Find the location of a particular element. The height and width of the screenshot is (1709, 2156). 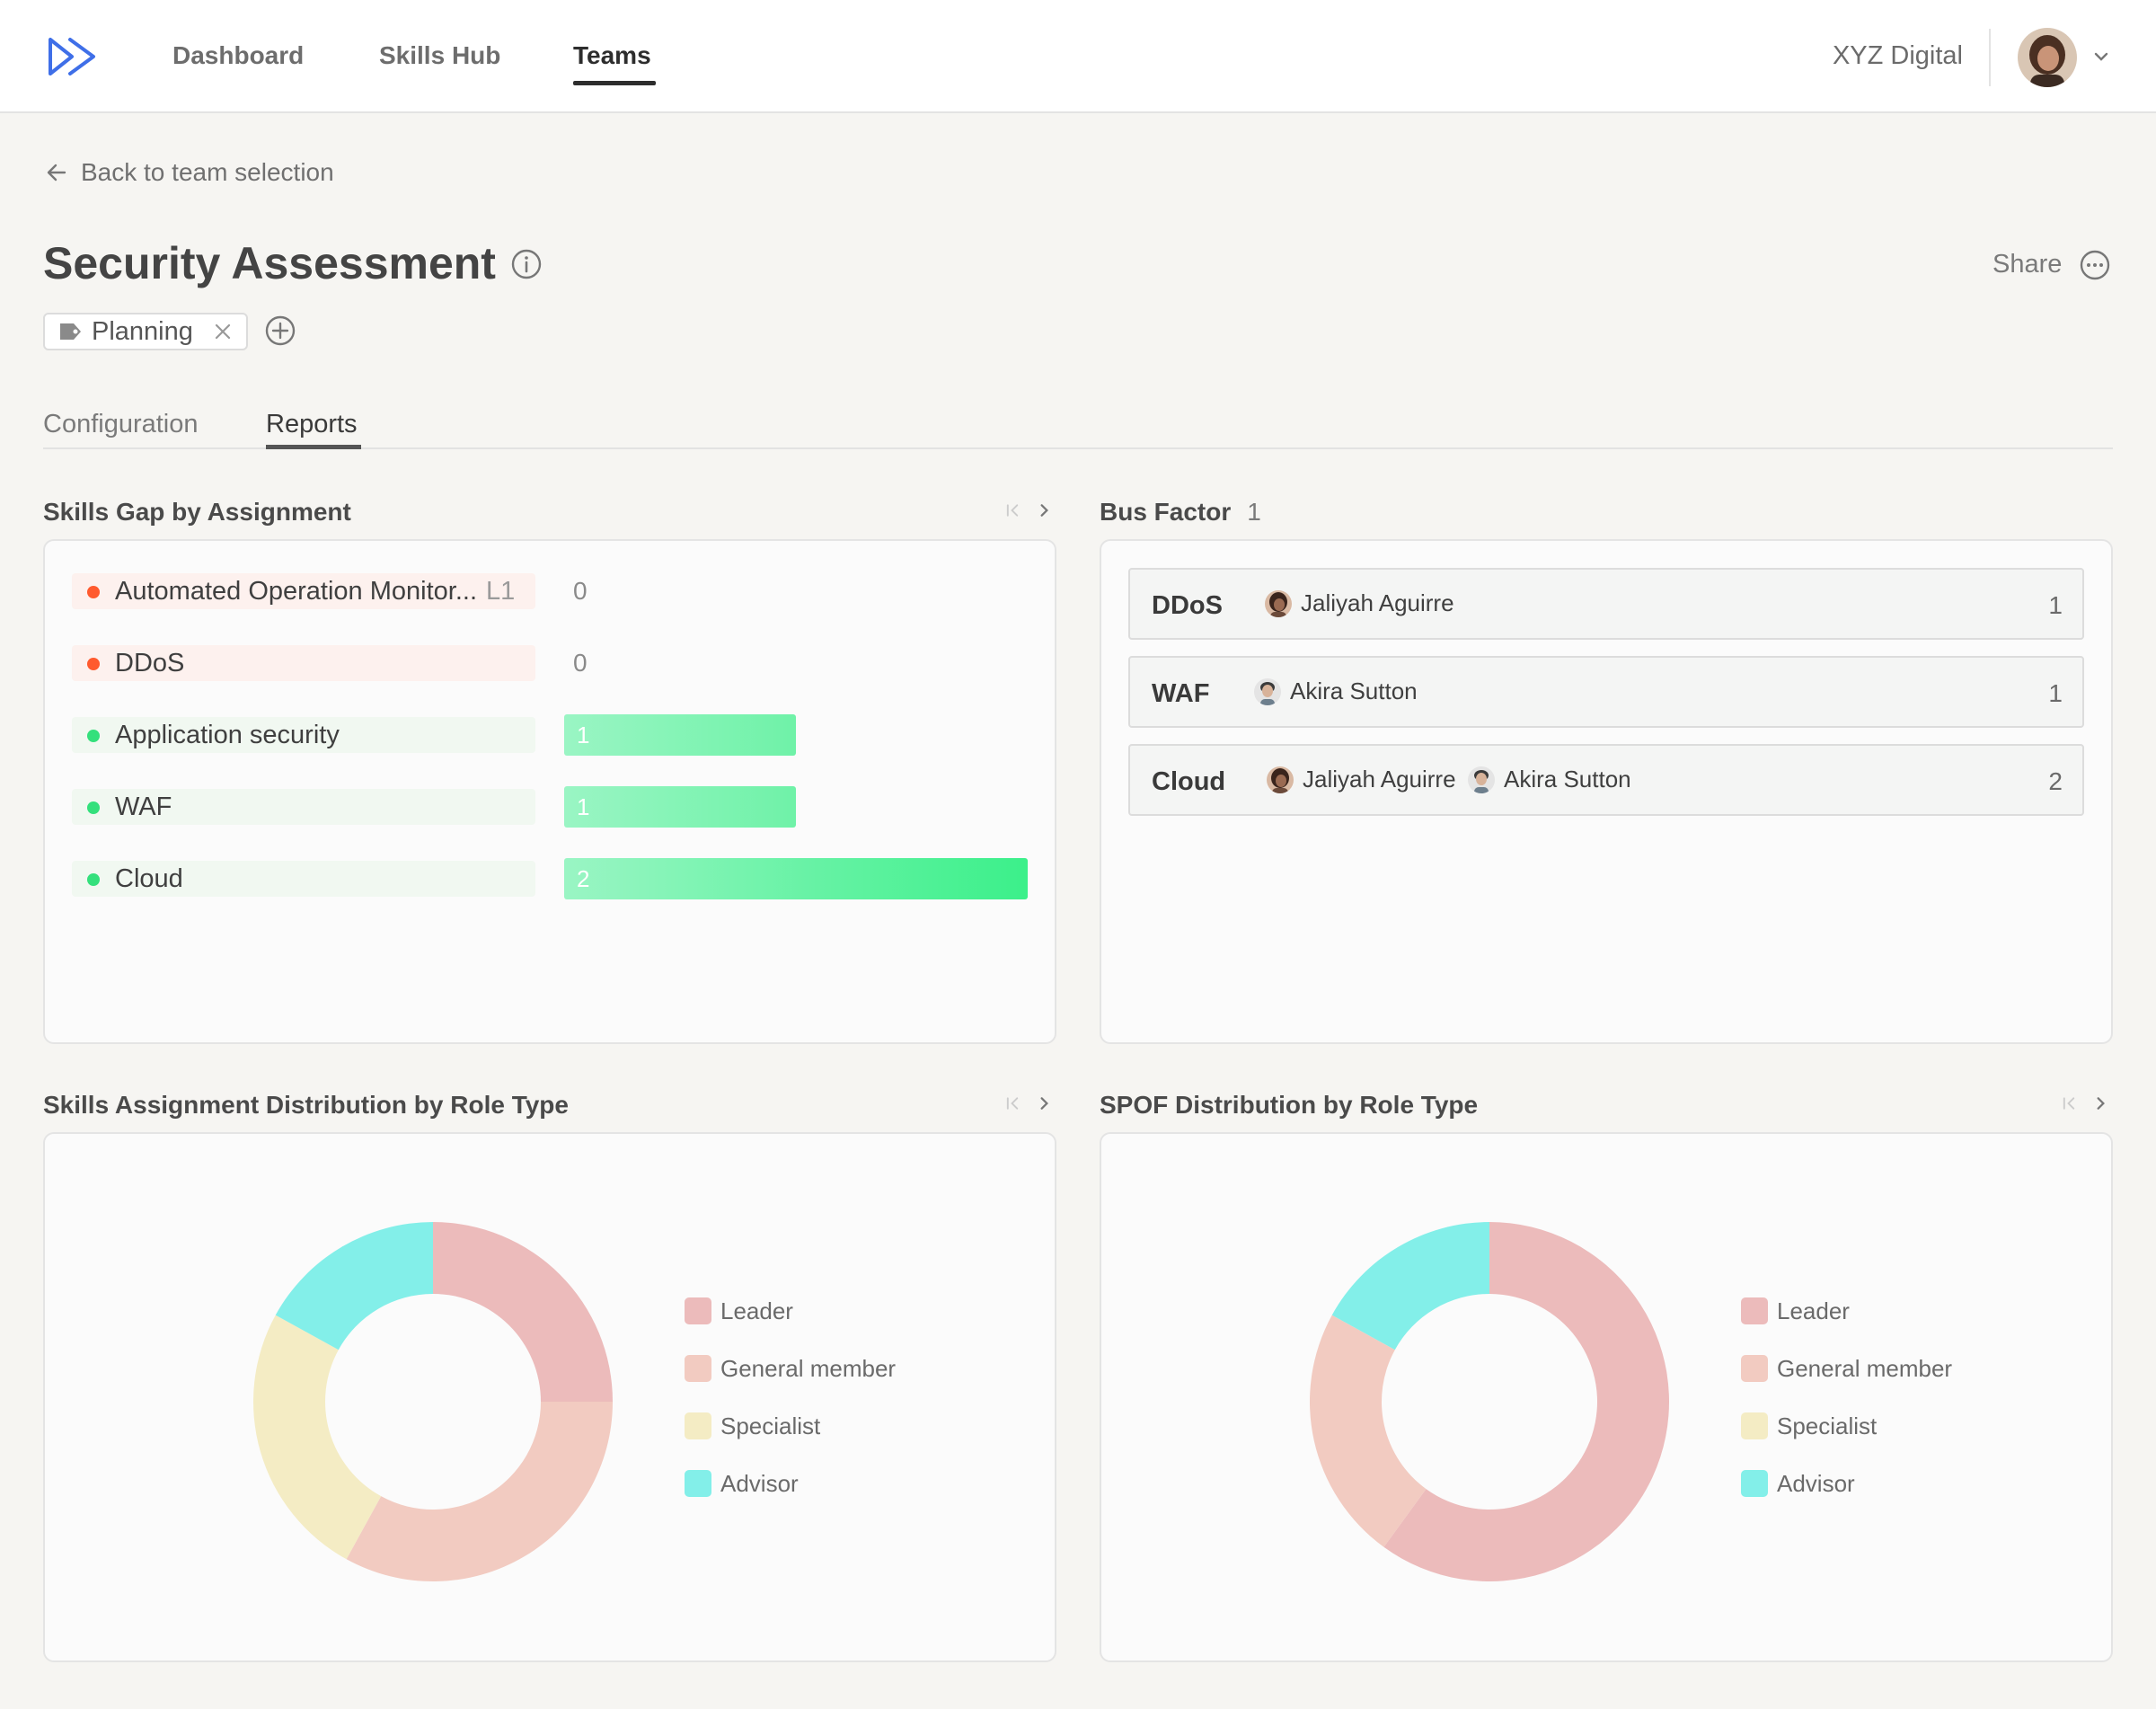

tab-configuration: Configuration is located at coordinates (121, 424).